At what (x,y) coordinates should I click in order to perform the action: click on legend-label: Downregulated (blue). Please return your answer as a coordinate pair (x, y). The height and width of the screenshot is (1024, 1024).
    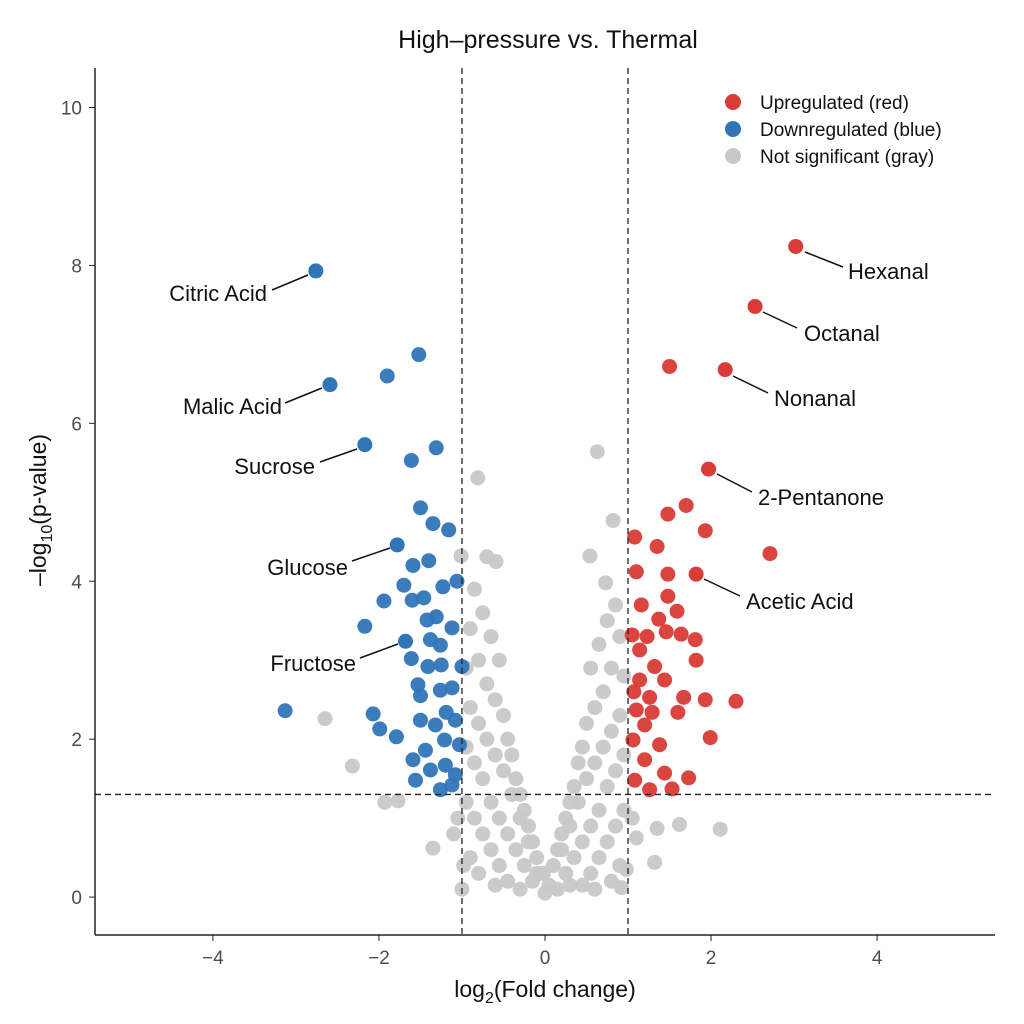
    Looking at the image, I should click on (851, 130).